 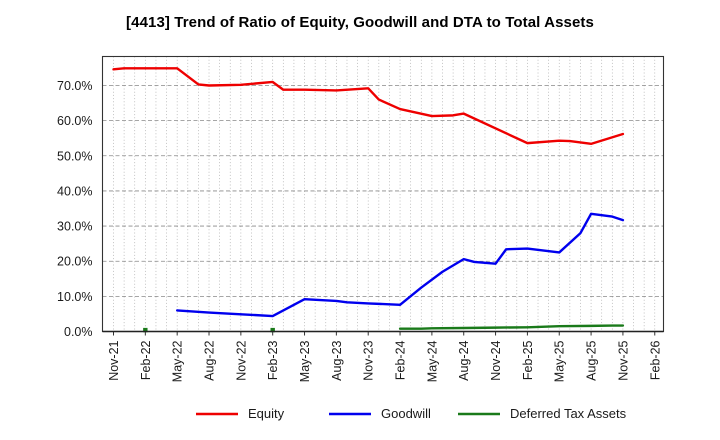 I want to click on y-axis-tick-label: 0.0%, so click(x=78, y=332).